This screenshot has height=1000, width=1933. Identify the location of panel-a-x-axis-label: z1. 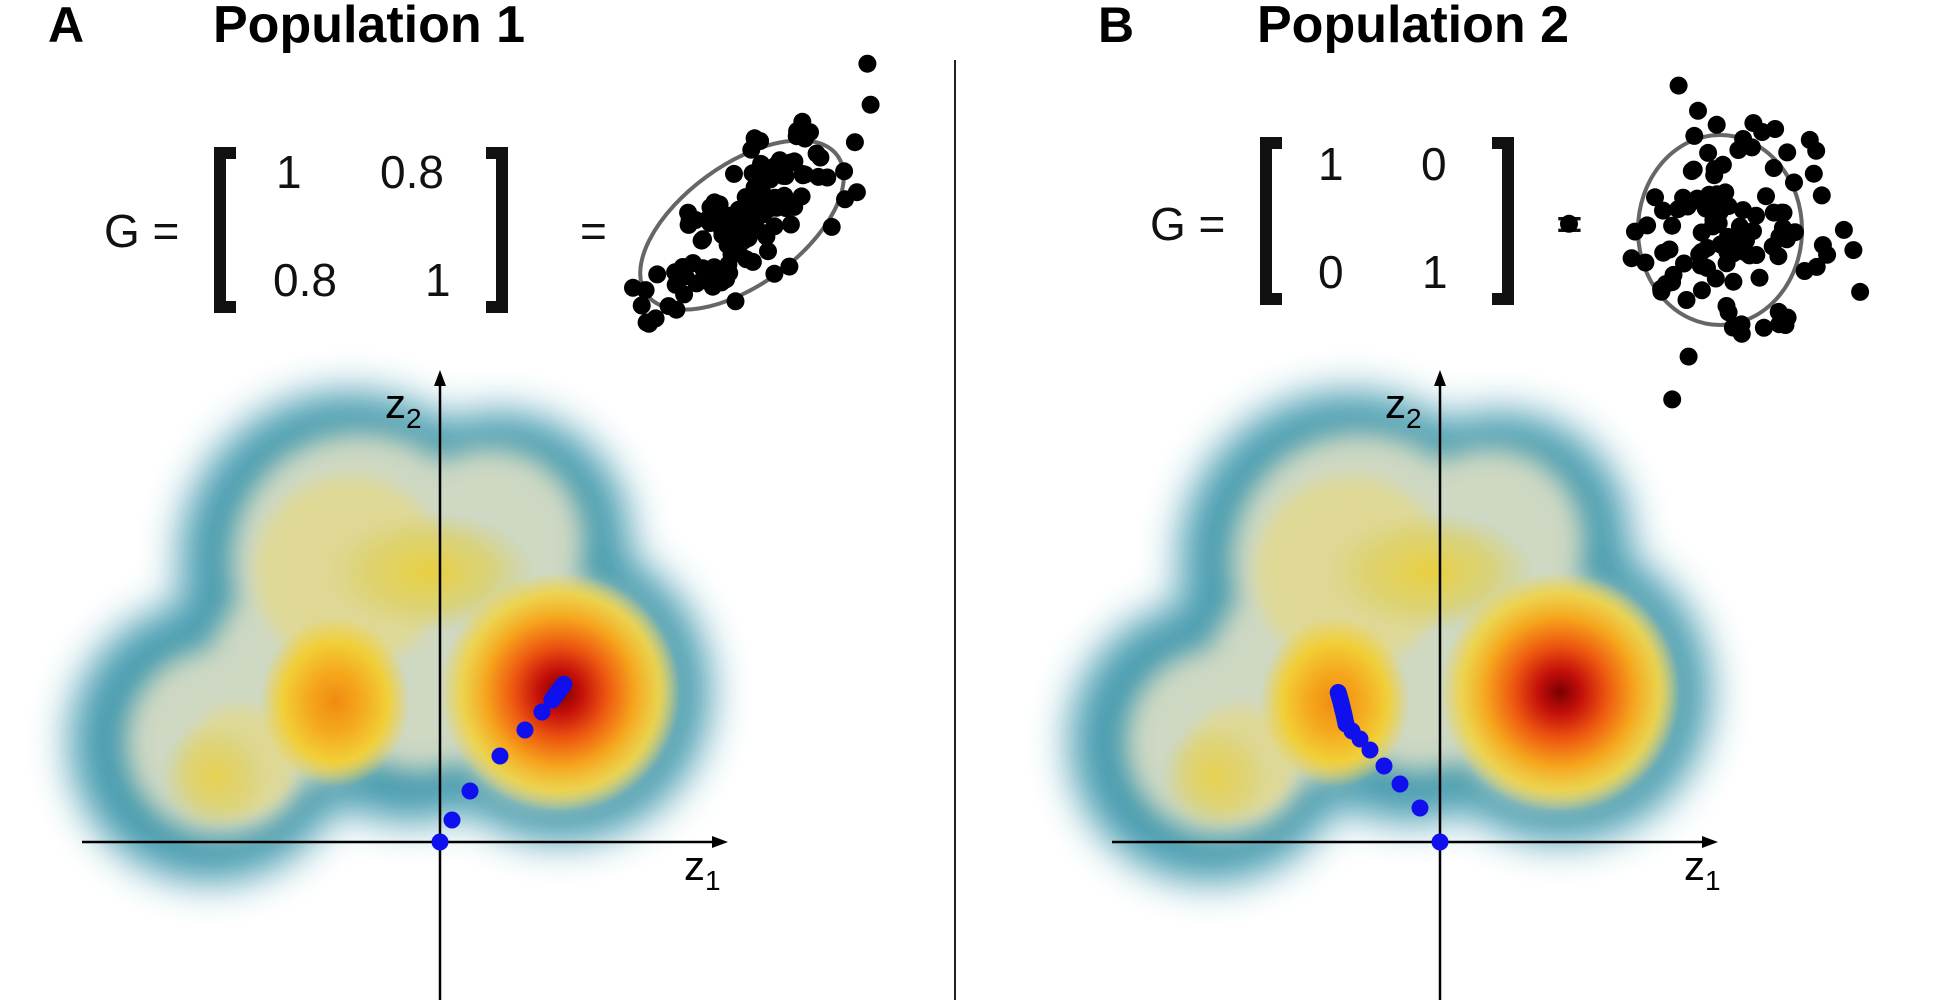
(702, 869).